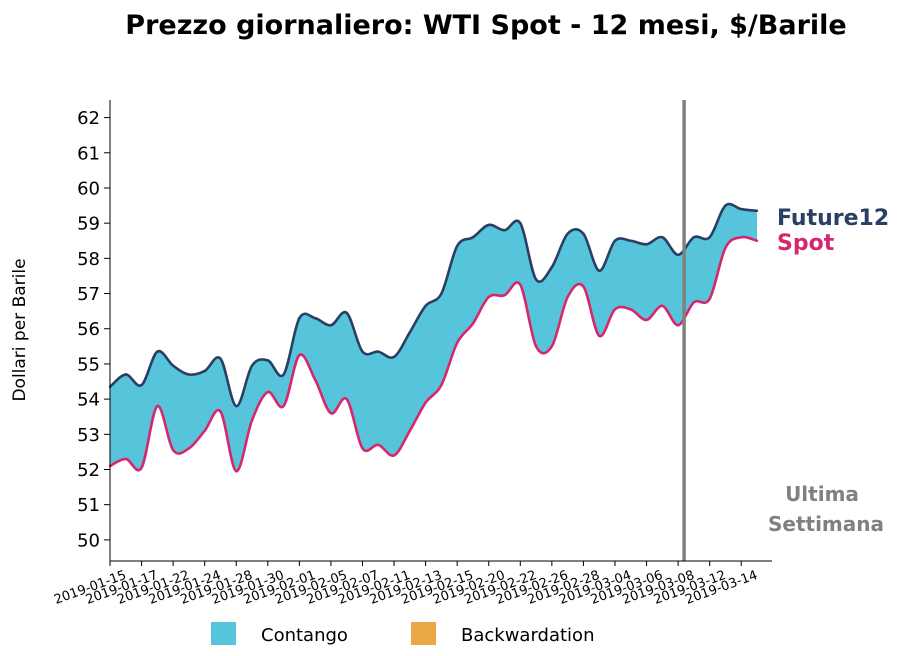 The height and width of the screenshot is (656, 911). Describe the element at coordinates (88, 294) in the screenshot. I see `y-tick-label: 57` at that location.